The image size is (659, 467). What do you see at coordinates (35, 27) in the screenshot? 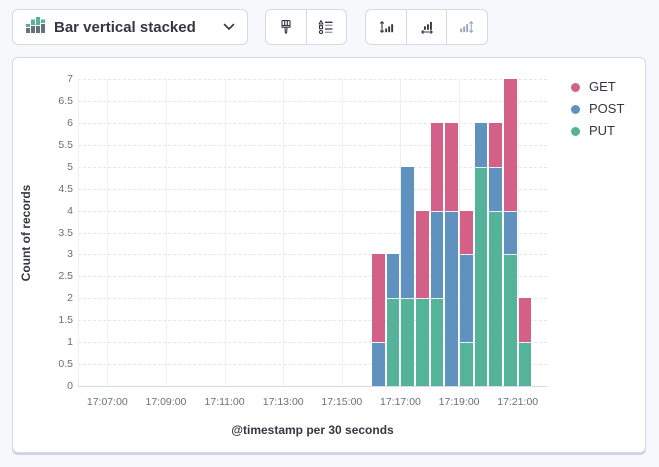
I see `bar-vertical-stacked-icon` at bounding box center [35, 27].